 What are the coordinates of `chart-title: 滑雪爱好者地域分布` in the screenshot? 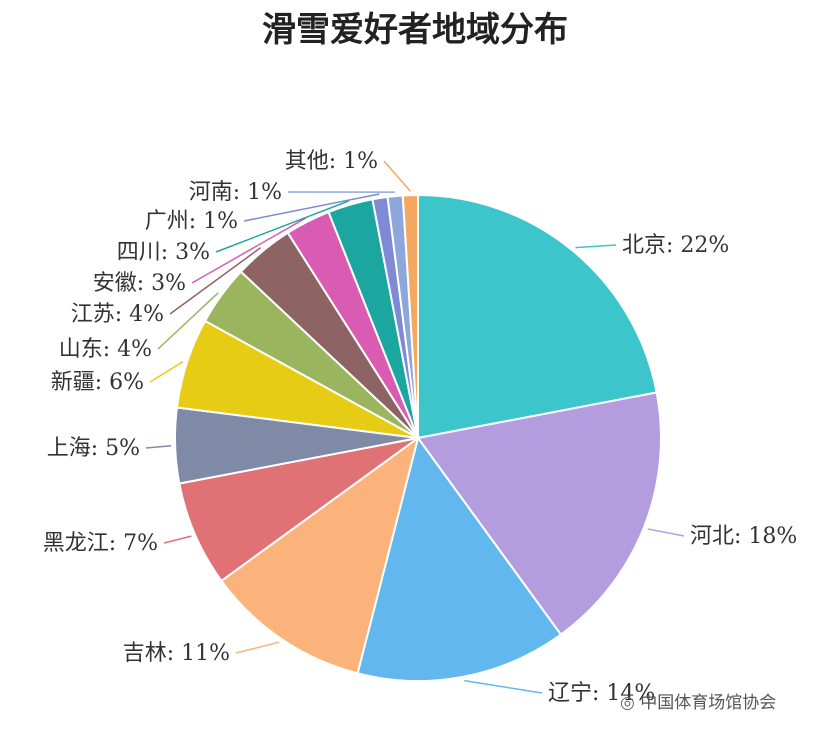 It's located at (415, 30).